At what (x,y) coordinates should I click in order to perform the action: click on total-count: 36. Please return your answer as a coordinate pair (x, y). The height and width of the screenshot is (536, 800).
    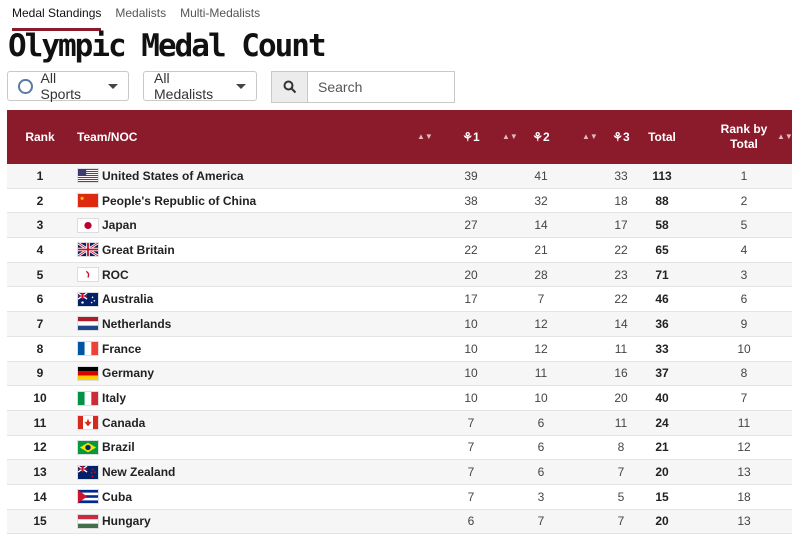
    Looking at the image, I should click on (662, 323).